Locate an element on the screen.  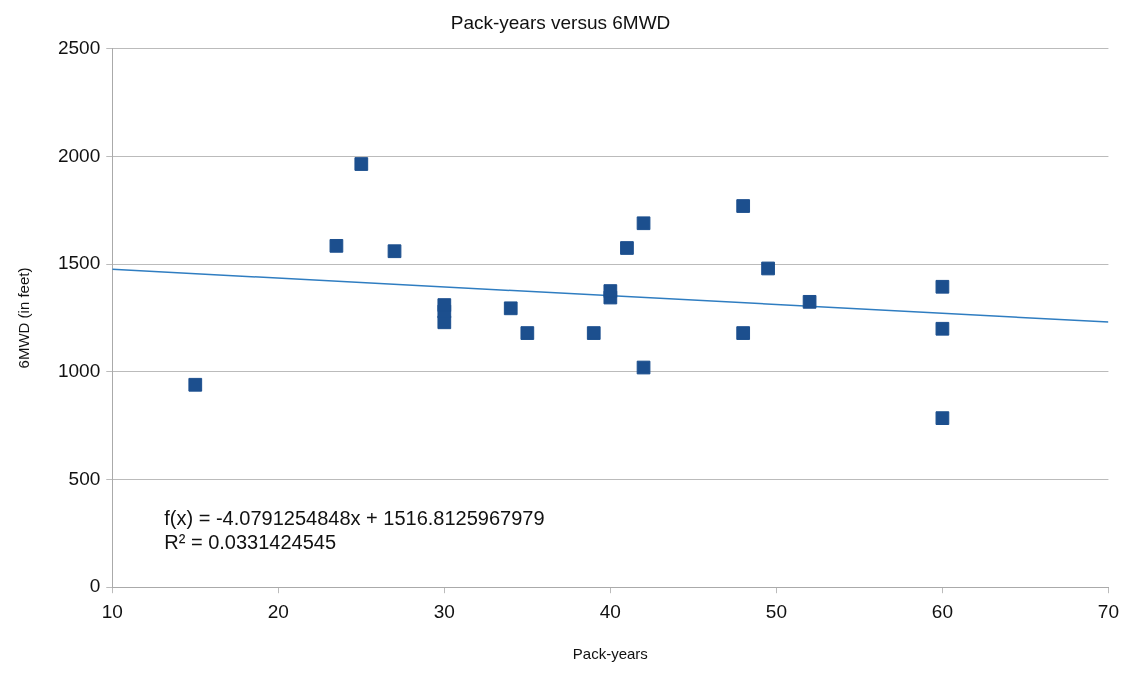
y-tick-label: 2000 is located at coordinates (79, 155).